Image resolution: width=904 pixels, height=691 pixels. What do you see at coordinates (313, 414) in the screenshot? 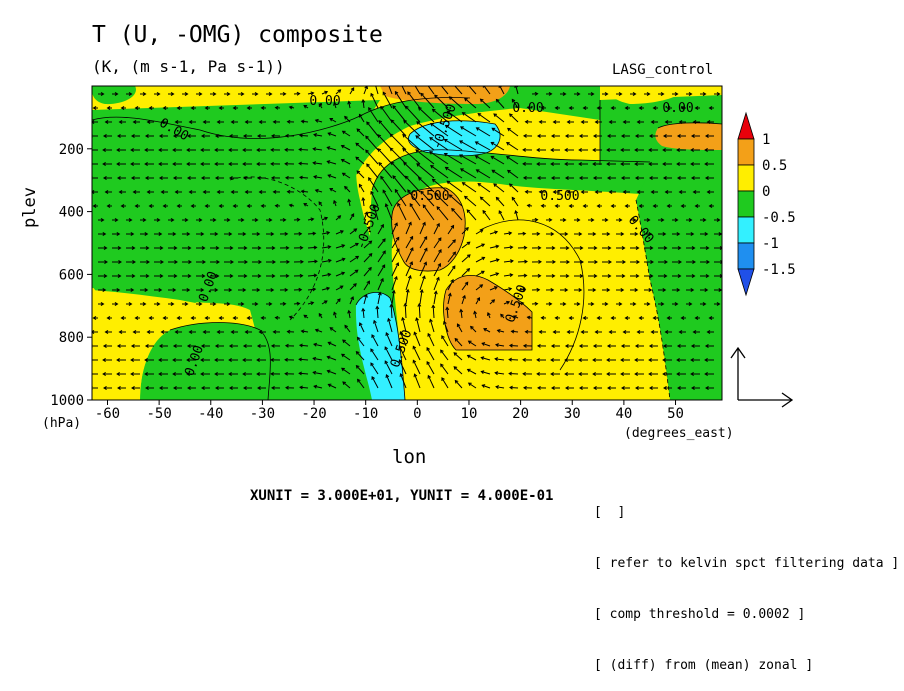
I see `x-tick-label: -20` at bounding box center [313, 414].